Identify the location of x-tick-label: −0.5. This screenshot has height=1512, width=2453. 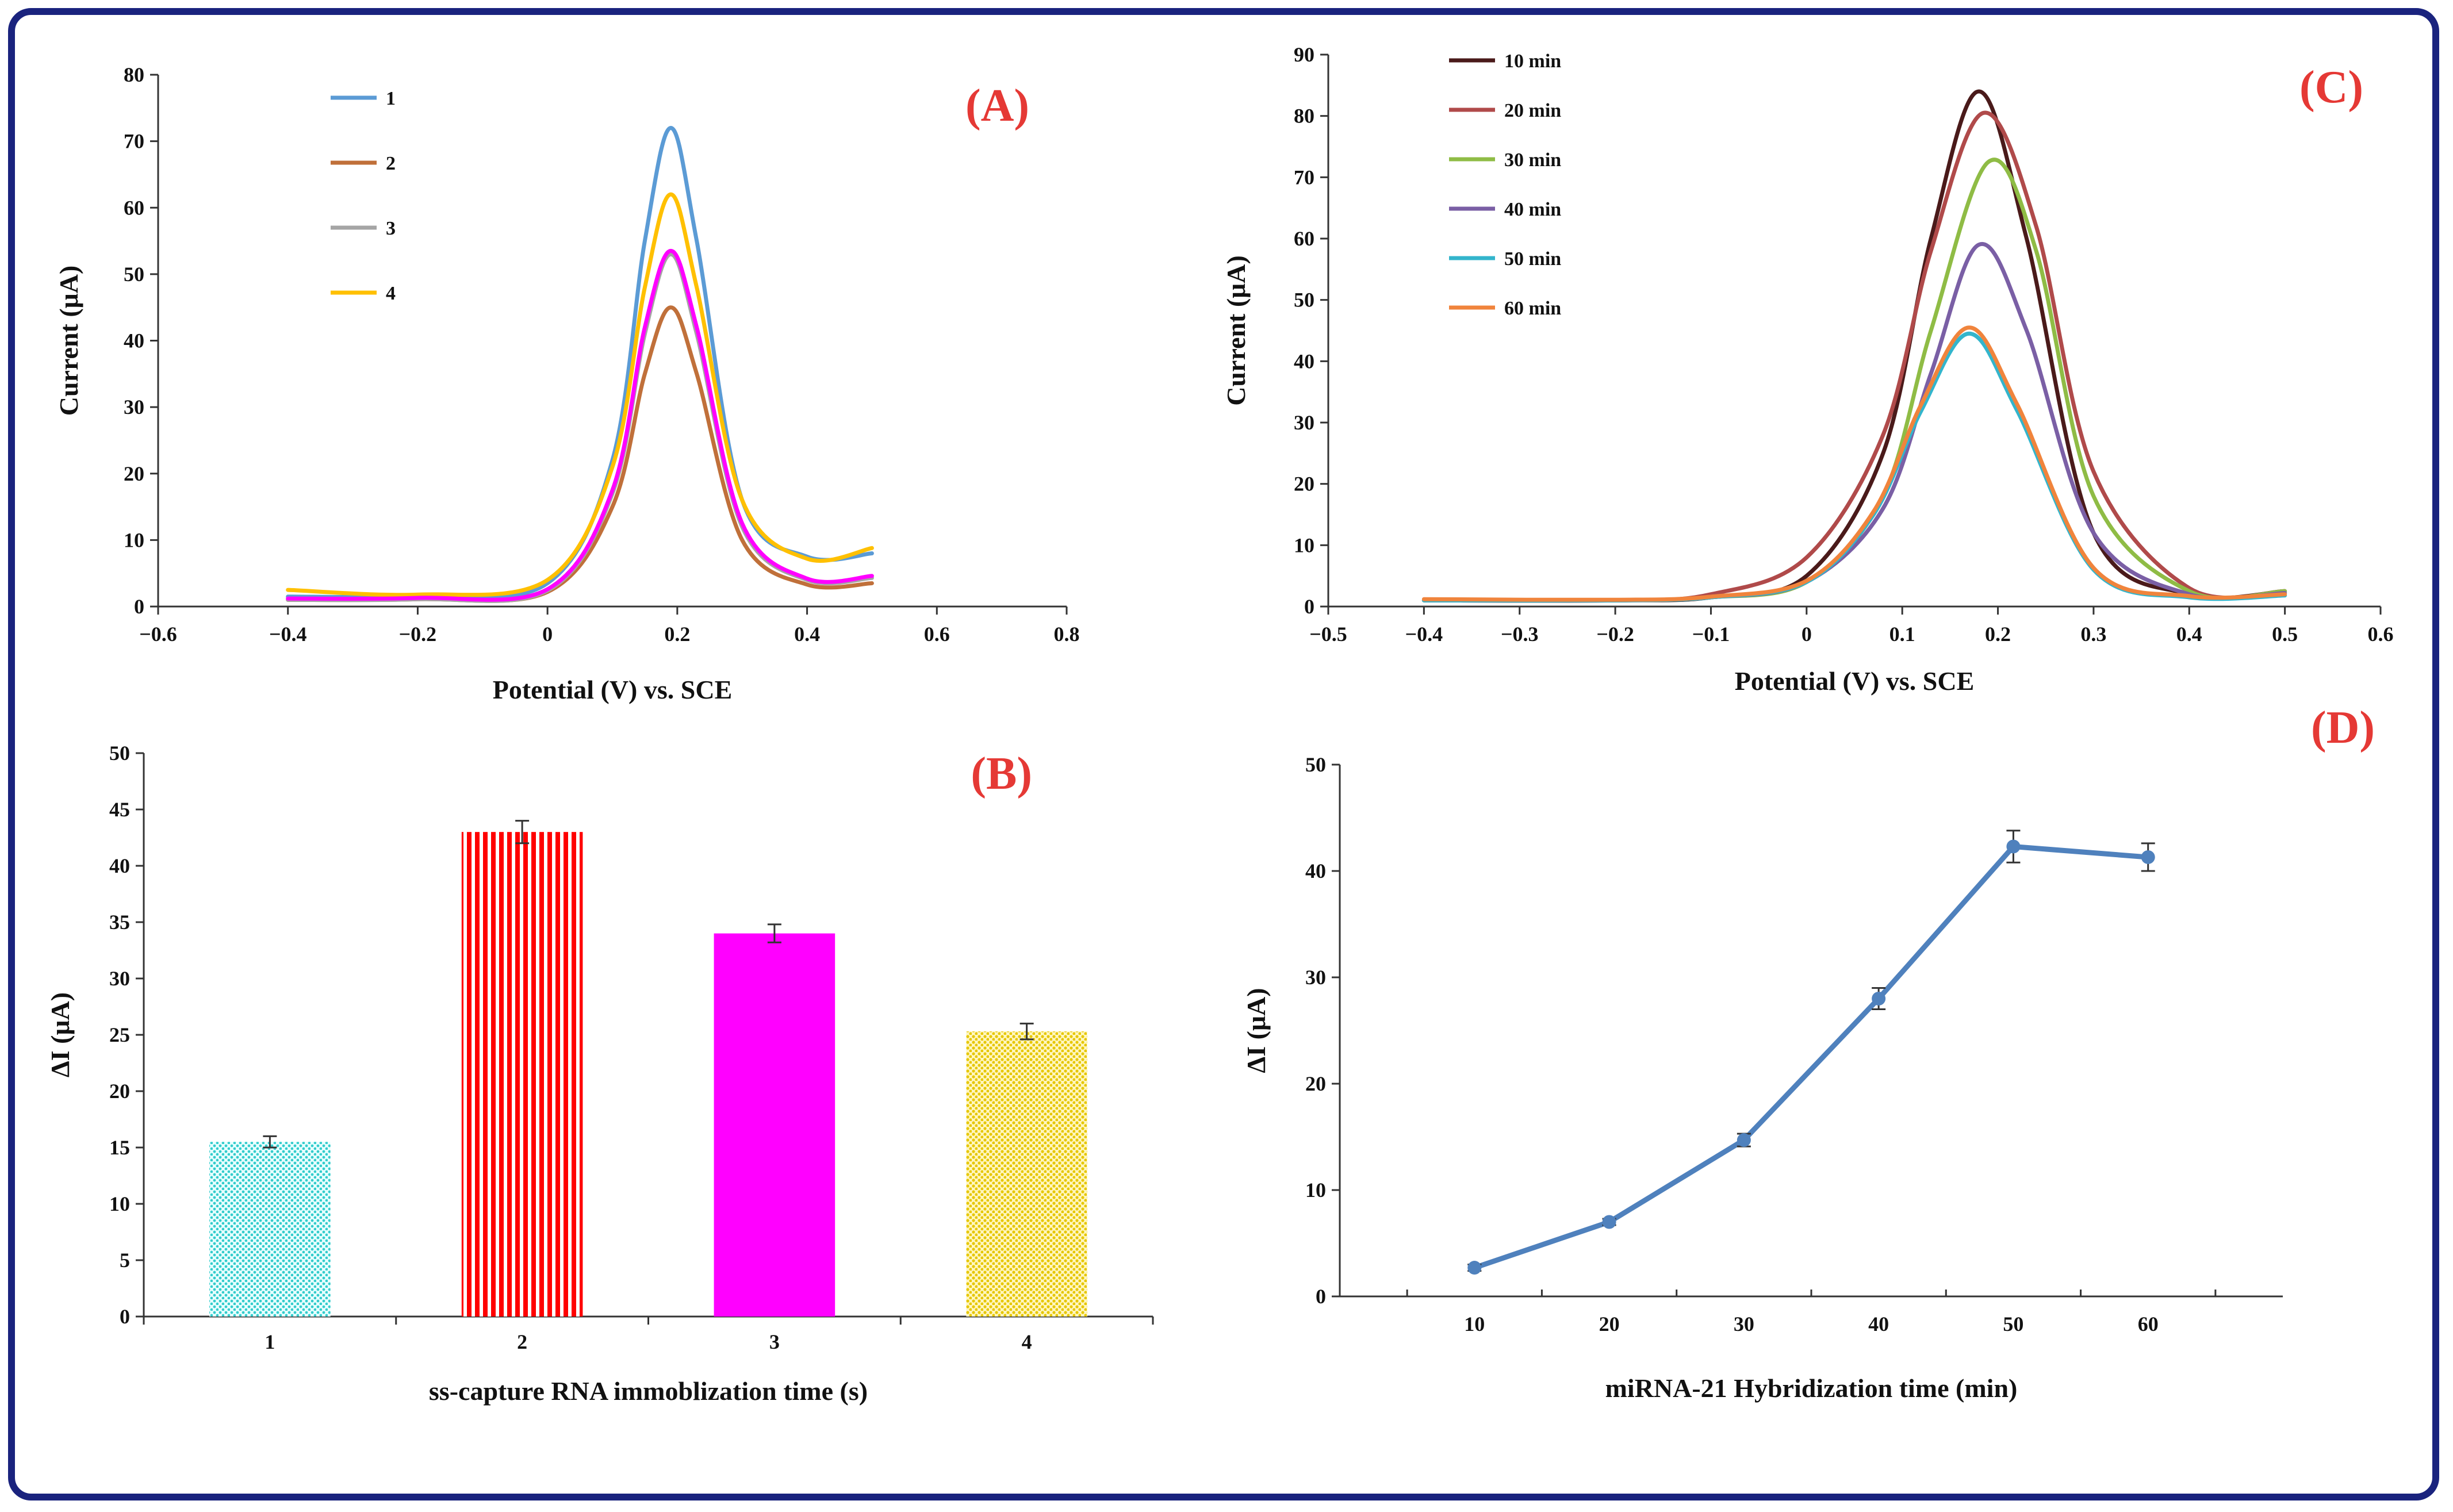
(1328, 634).